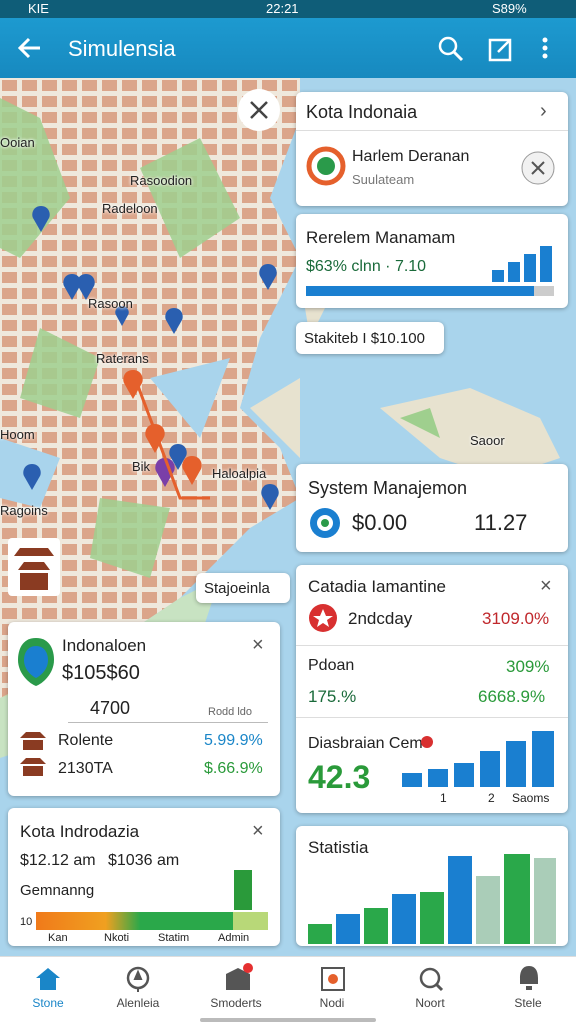 The width and height of the screenshot is (576, 1024). I want to click on value: 11.27, so click(501, 522).